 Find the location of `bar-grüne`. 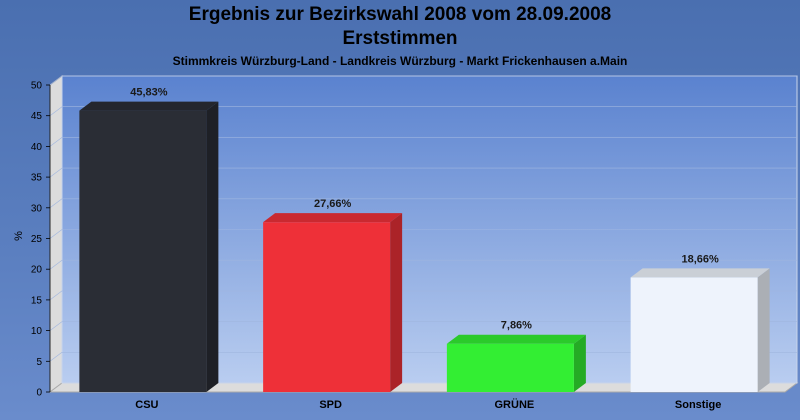

bar-grüne is located at coordinates (510, 367).